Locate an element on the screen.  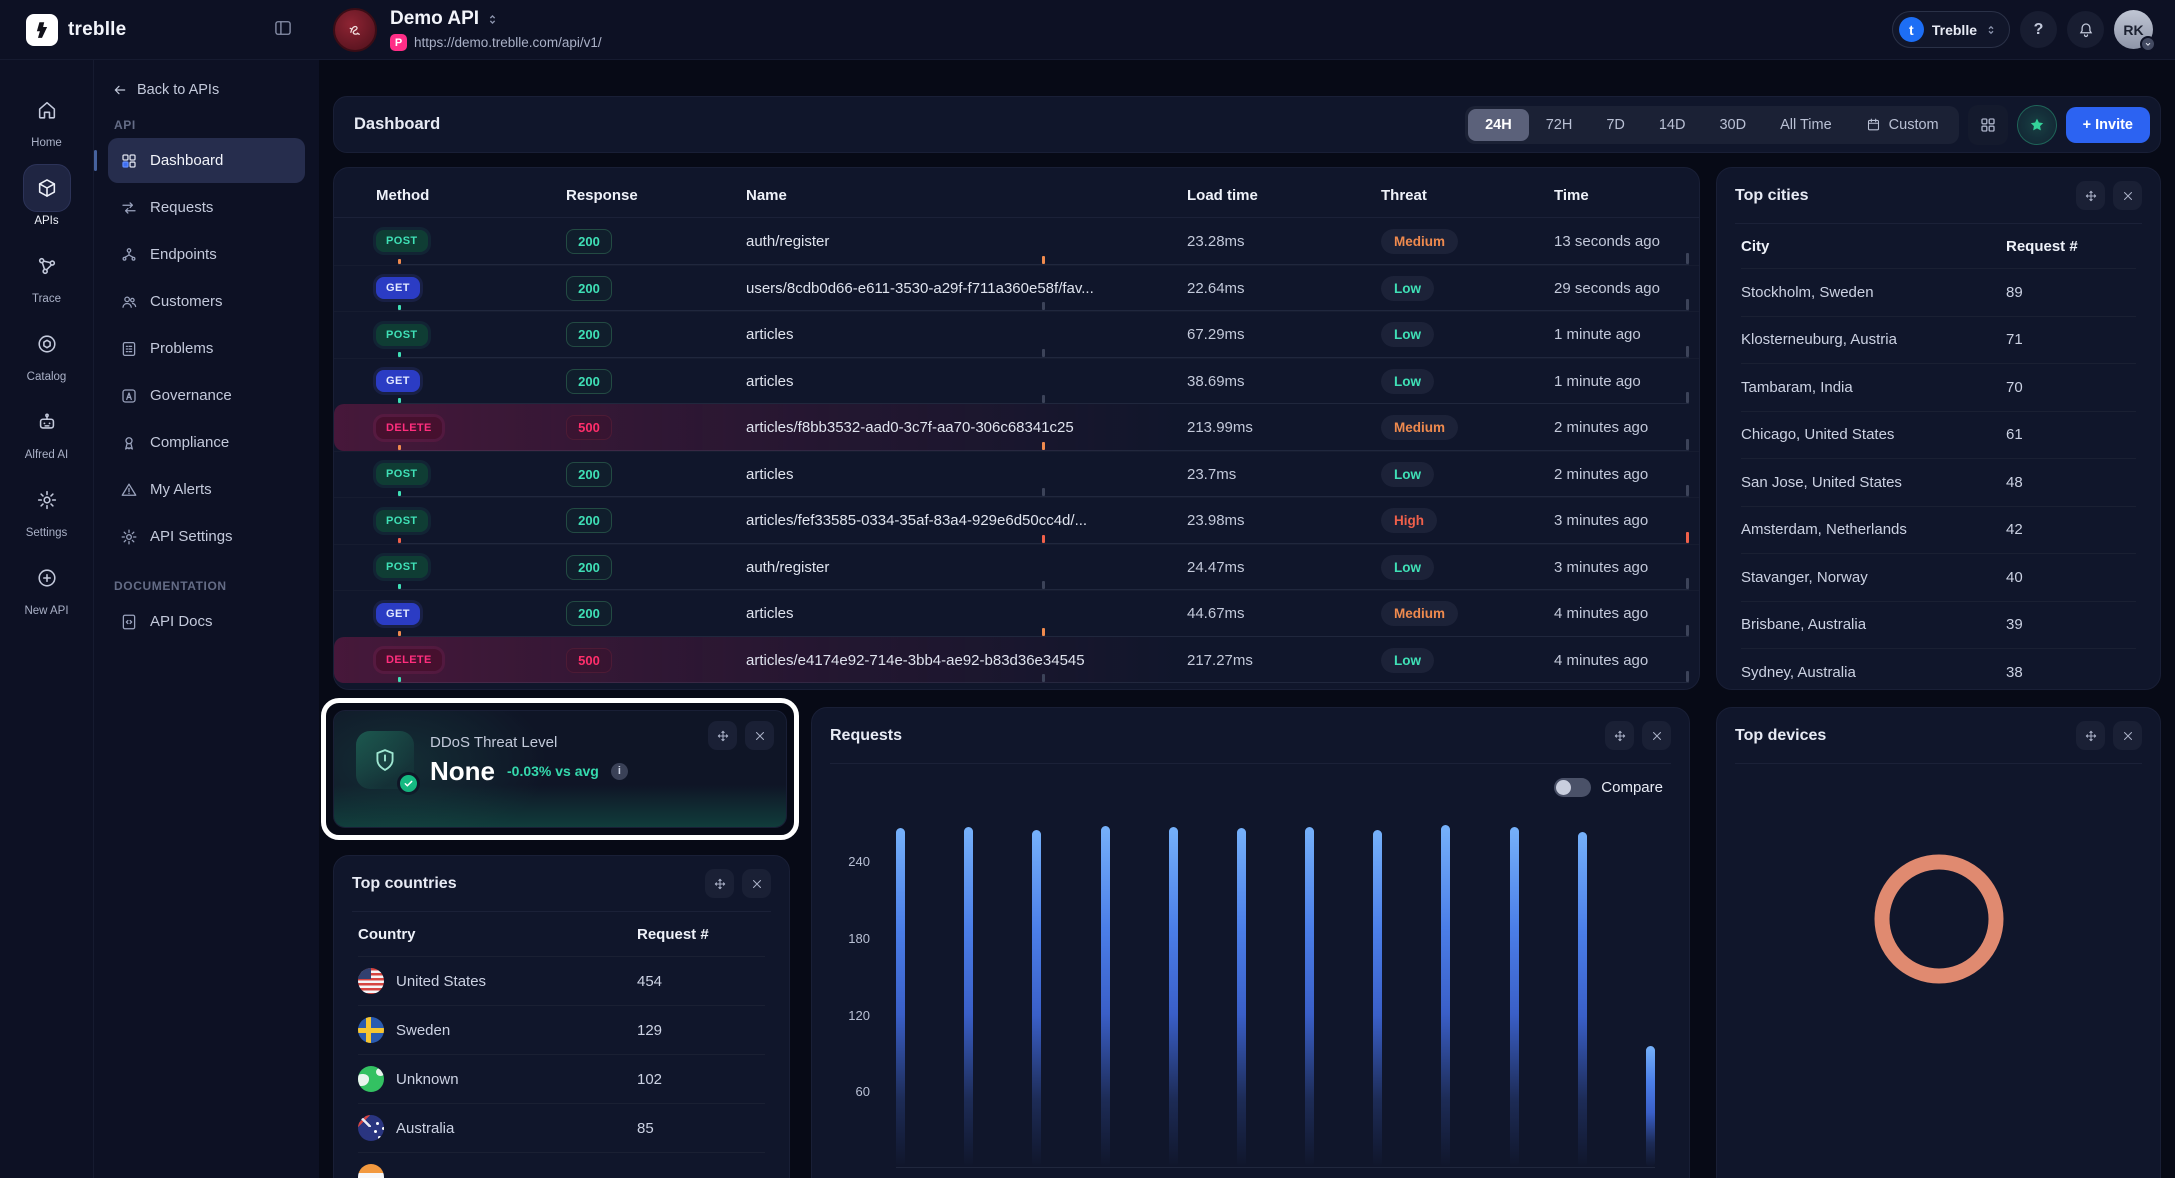
top-countries-title: Top countries is located at coordinates (404, 883).